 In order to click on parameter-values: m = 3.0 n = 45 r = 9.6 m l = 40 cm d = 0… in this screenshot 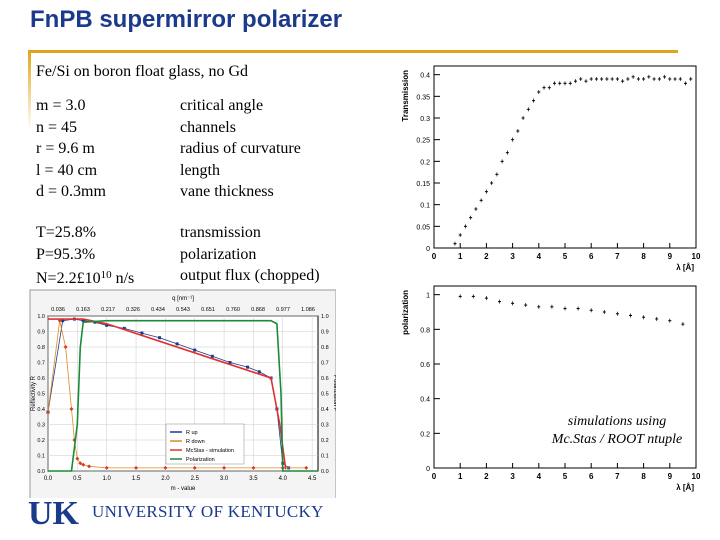, I will do `click(71, 149)`.